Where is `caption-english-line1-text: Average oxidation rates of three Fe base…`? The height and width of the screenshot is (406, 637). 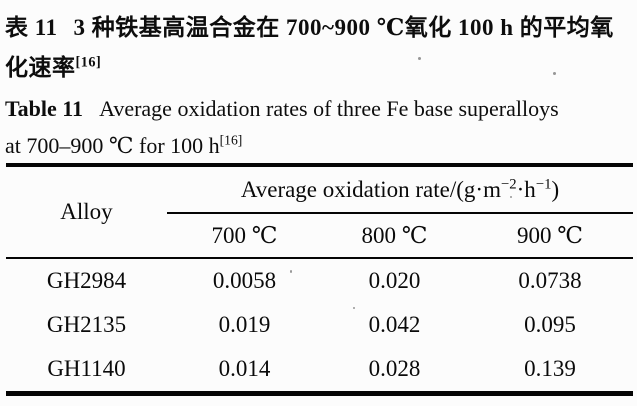
caption-english-line1-text: Average oxidation rates of three Fe base… is located at coordinates (329, 108).